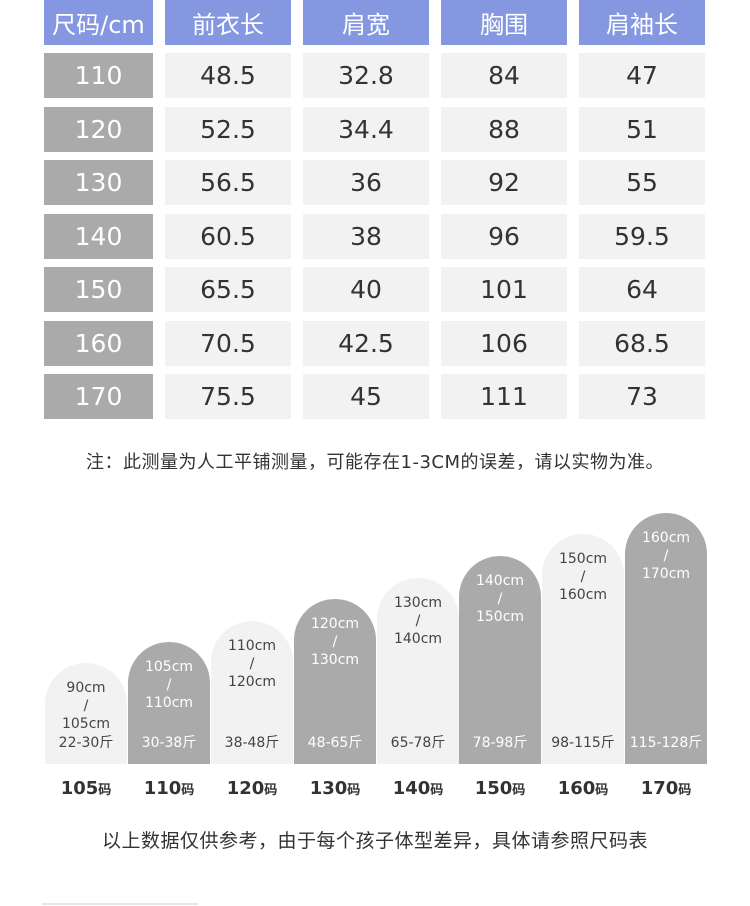 Image resolution: width=750 pixels, height=906 pixels. What do you see at coordinates (335, 624) in the screenshot?
I see `height-min-label: 120cm` at bounding box center [335, 624].